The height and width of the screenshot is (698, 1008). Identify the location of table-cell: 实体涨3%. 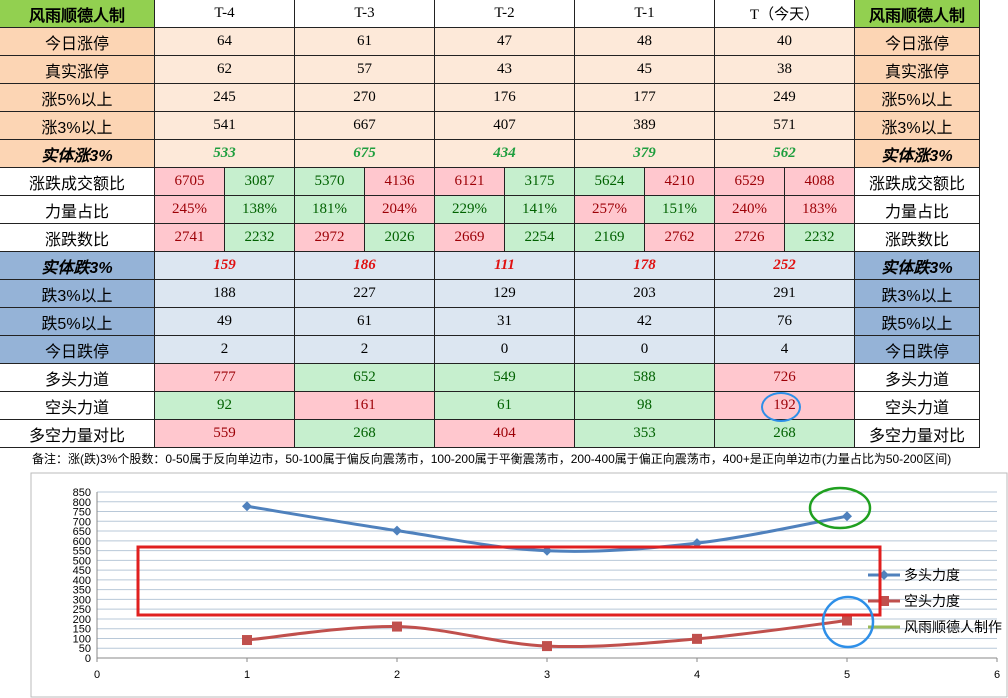
(77, 154).